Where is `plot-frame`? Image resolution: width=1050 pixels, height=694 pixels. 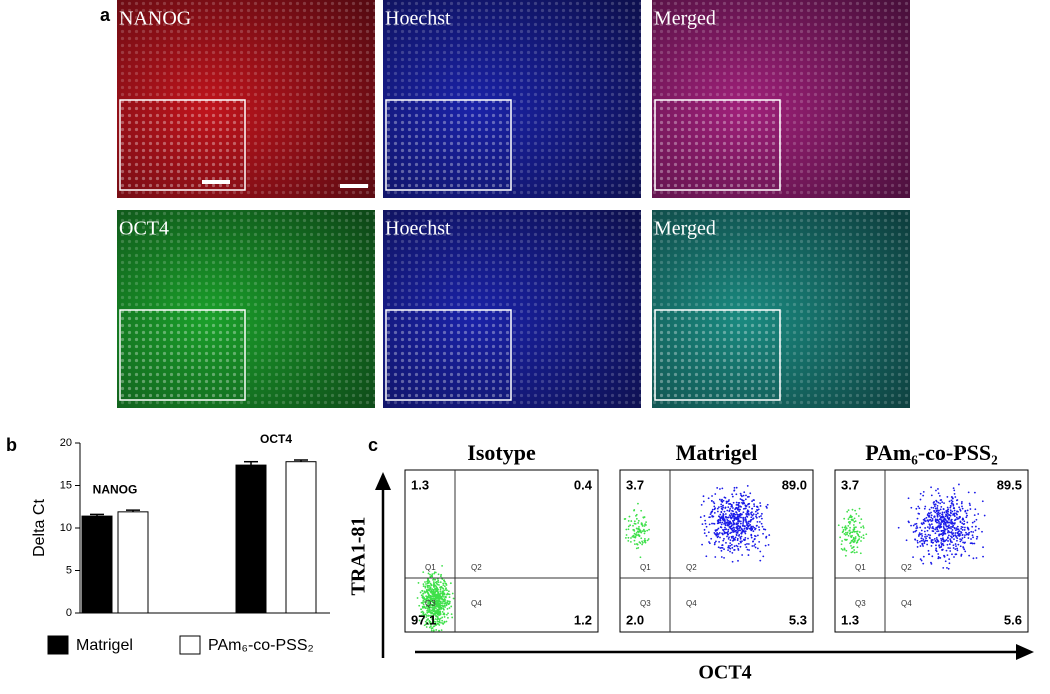 plot-frame is located at coordinates (931, 551).